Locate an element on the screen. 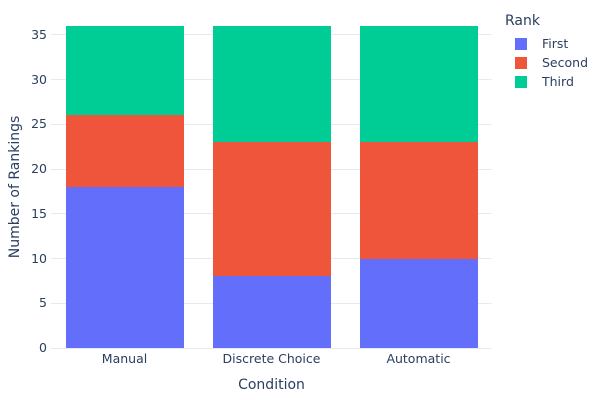 Image resolution: width=600 pixels, height=400 pixels. bar-segment-third-discrete-choice is located at coordinates (271, 84).